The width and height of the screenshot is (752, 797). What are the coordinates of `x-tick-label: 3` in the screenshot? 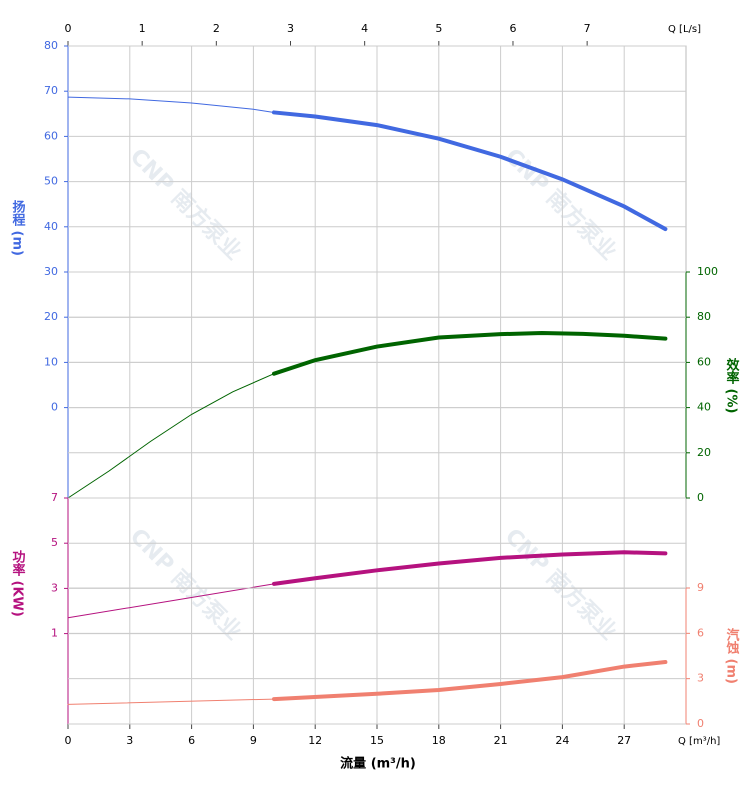 It's located at (129, 740).